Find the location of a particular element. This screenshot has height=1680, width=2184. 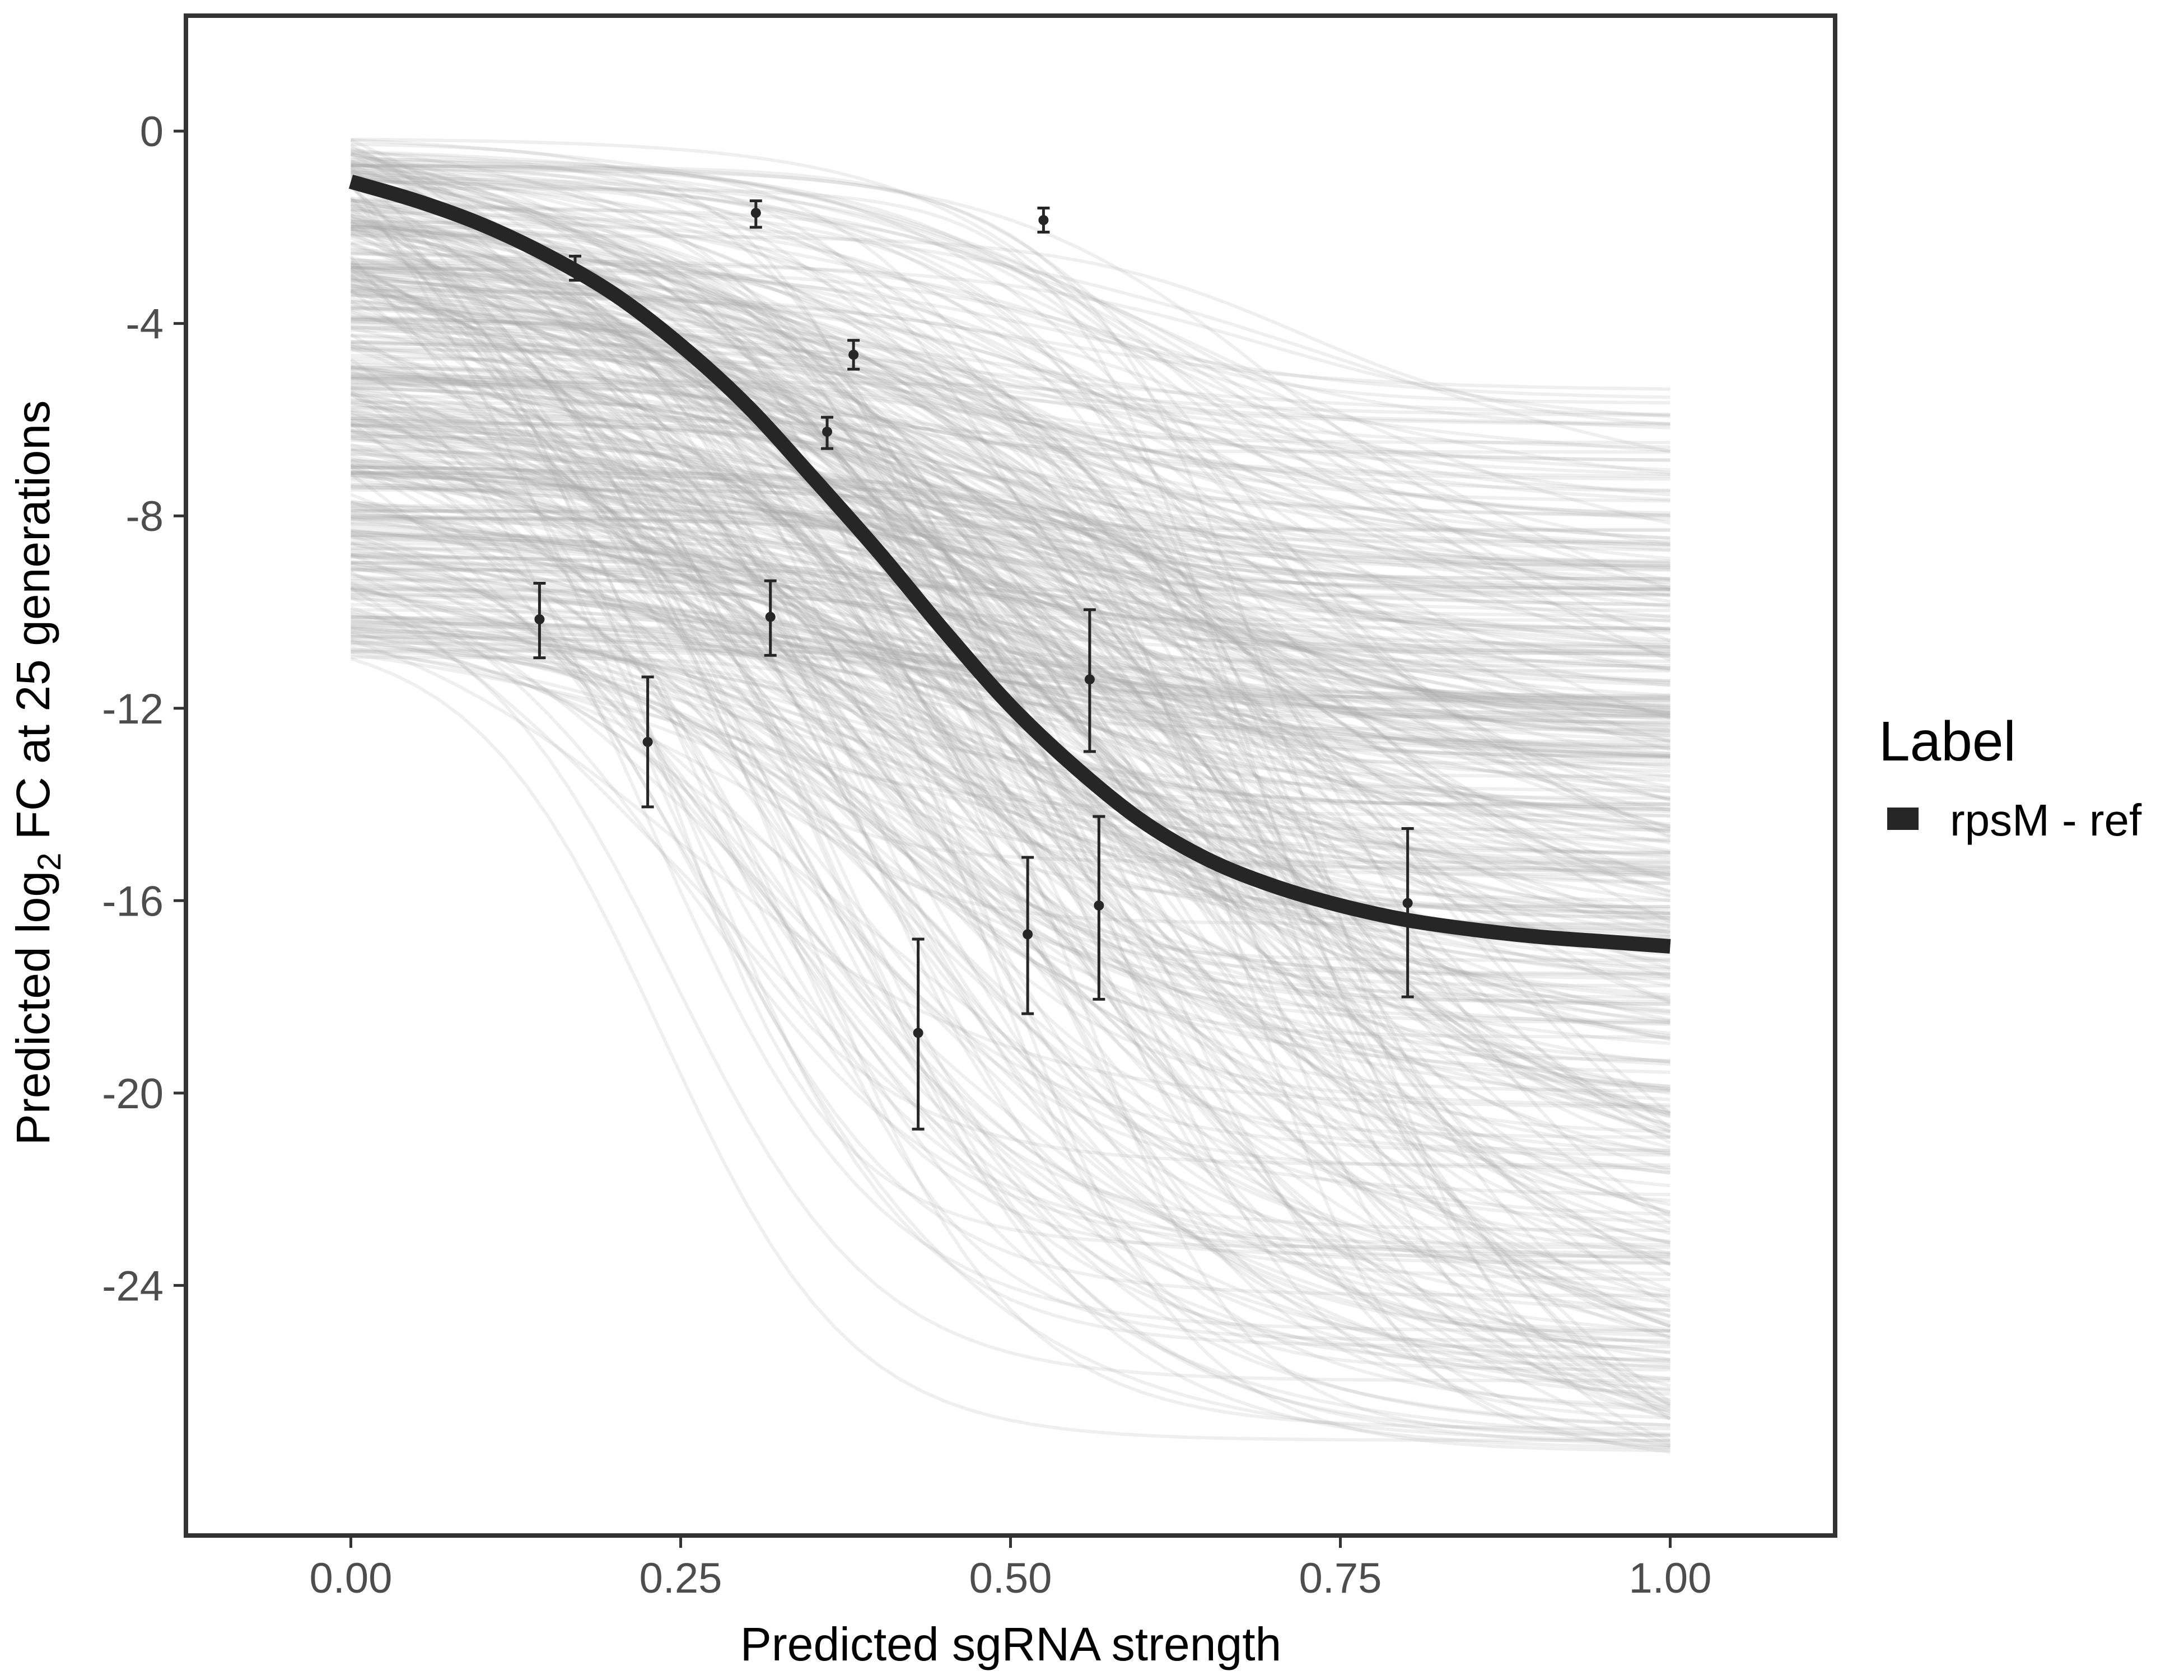

x-axis: 0.00 0.25 0.50 0.75 1.00 is located at coordinates (1011, 1570).